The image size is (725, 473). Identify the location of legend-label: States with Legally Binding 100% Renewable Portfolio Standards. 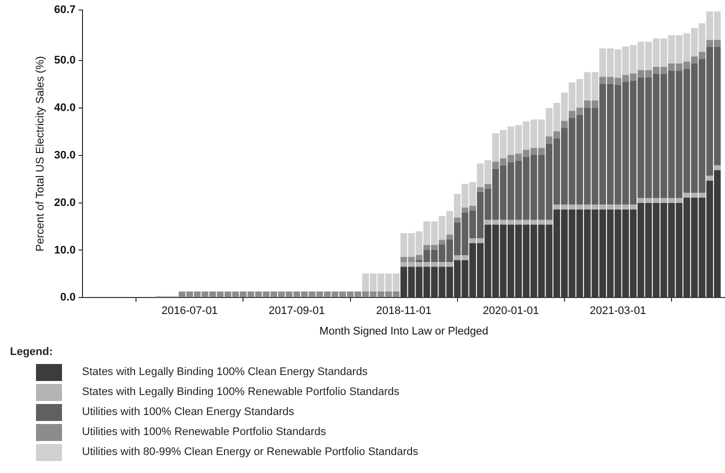
(241, 392).